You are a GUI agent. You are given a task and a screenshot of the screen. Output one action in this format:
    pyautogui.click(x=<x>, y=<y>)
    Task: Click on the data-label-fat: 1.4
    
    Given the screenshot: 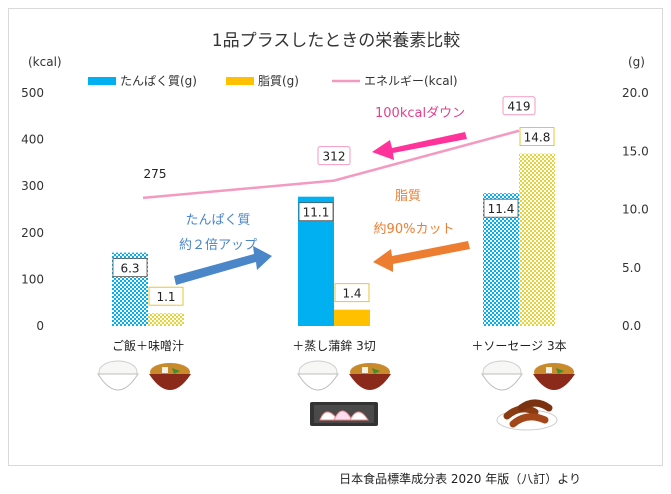 What is the action you would take?
    pyautogui.click(x=351, y=294)
    